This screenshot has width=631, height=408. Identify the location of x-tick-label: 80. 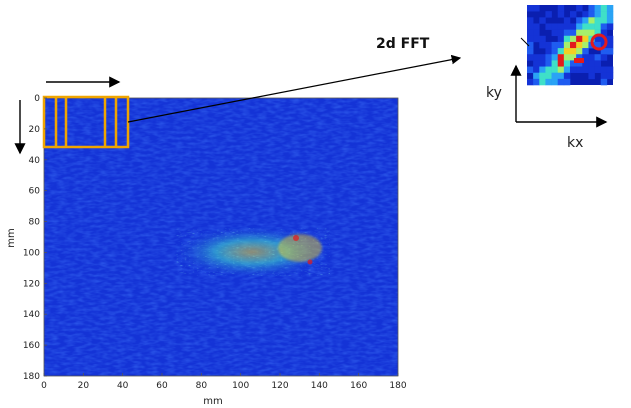
(202, 386).